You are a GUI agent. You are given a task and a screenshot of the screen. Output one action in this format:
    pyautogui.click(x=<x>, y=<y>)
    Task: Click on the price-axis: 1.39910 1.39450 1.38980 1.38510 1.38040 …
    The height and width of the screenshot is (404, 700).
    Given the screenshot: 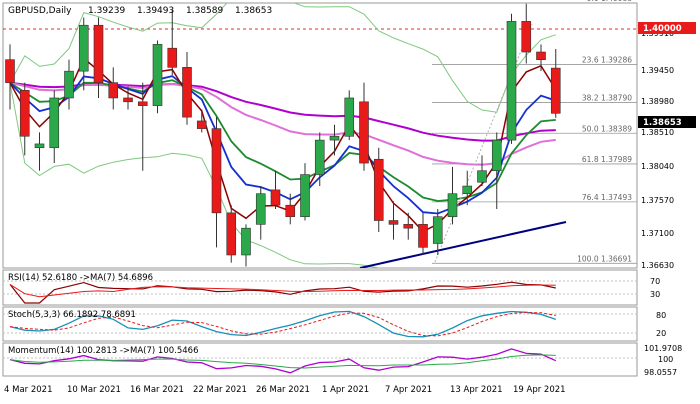 What is the action you would take?
    pyautogui.click(x=657, y=149)
    